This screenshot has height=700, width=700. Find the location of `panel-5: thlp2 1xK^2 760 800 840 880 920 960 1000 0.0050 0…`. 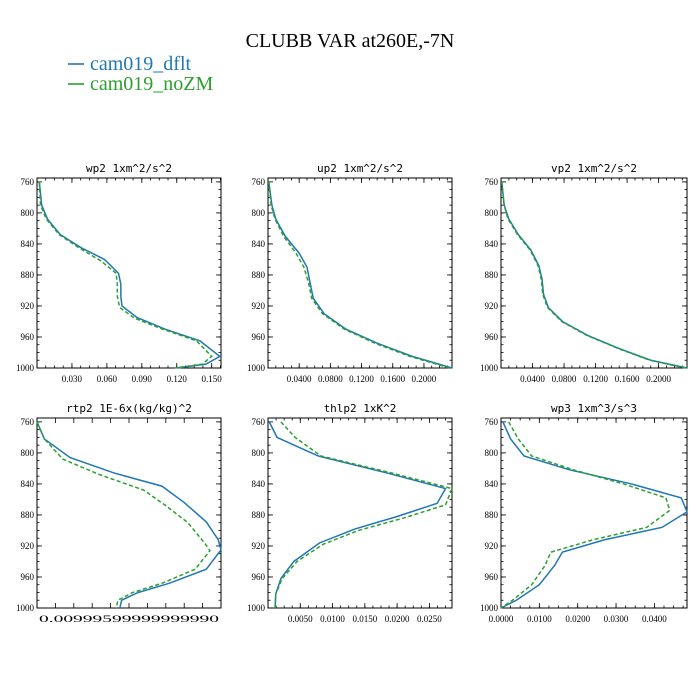

panel-5: thlp2 1xK^2 760 800 840 880 920 960 1000 0.0050 0… is located at coordinates (350, 513).